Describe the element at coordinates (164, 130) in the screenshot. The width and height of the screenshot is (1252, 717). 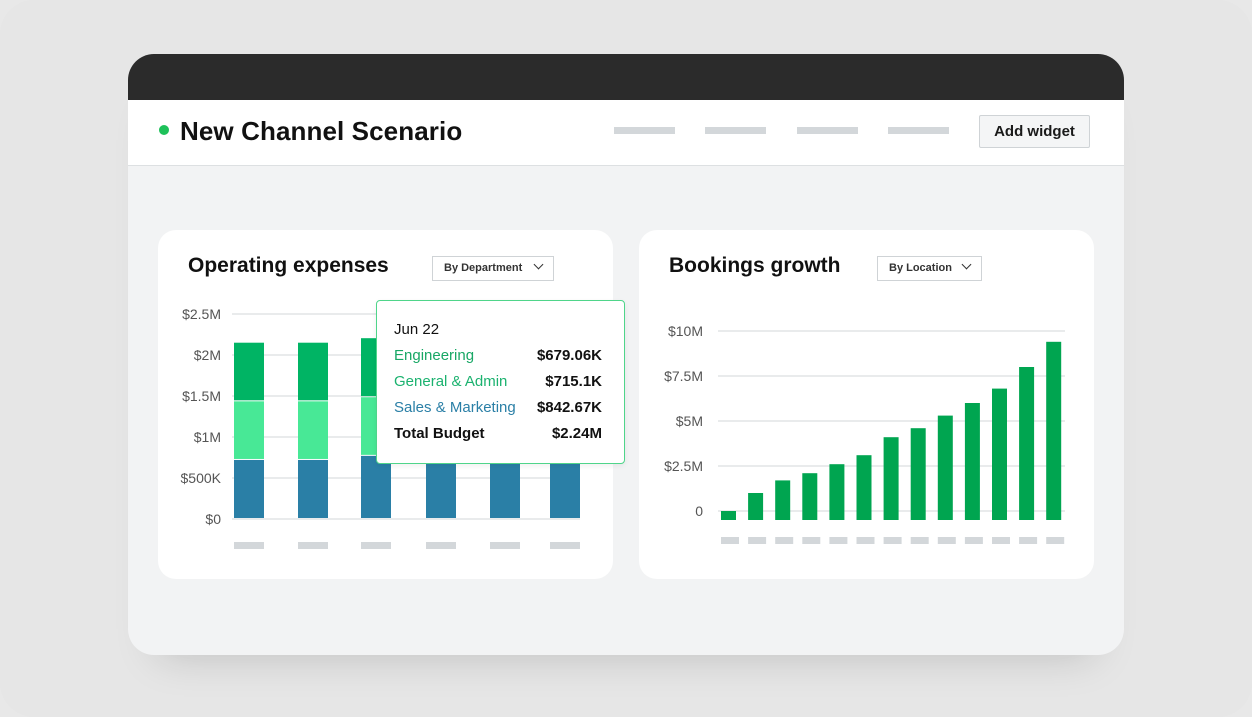
I see `status-dot-icon` at that location.